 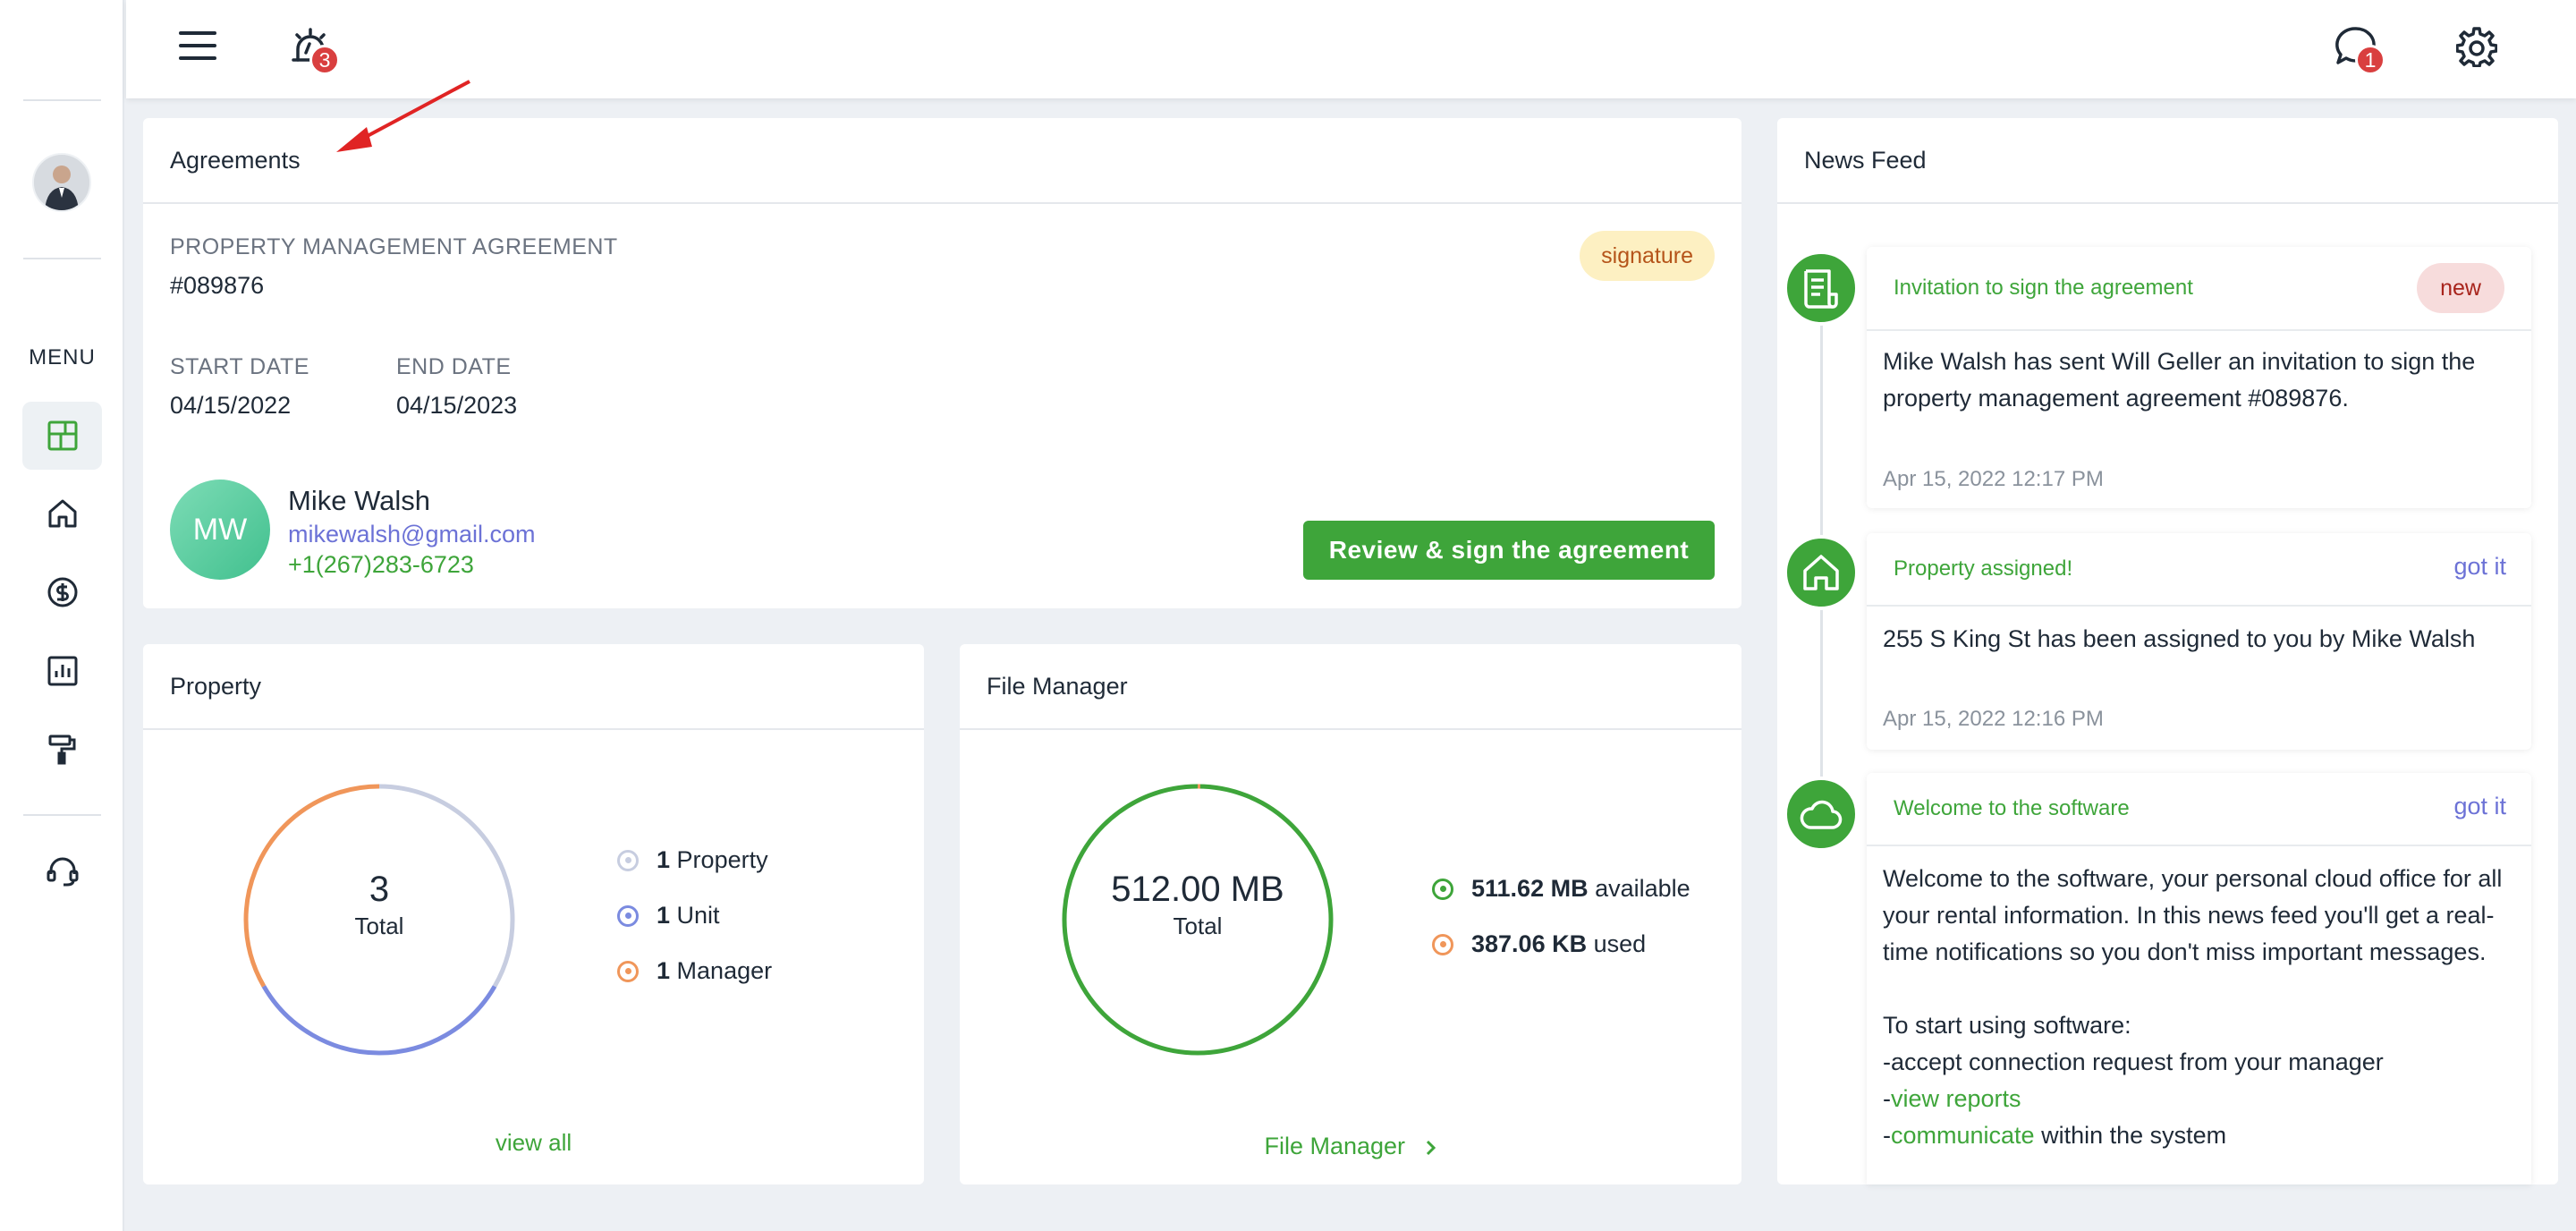 I want to click on legend-label: used, so click(x=1620, y=943).